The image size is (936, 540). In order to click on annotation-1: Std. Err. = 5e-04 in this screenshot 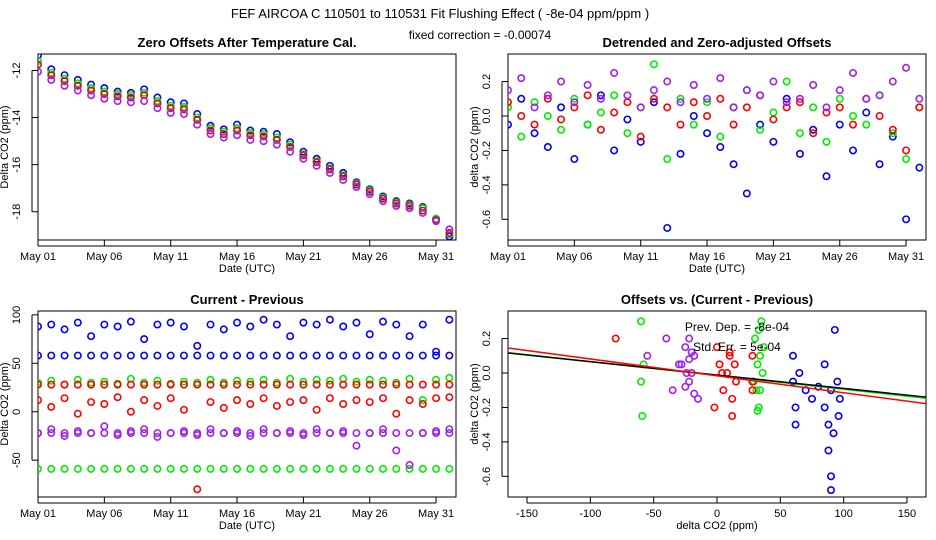, I will do `click(737, 347)`.